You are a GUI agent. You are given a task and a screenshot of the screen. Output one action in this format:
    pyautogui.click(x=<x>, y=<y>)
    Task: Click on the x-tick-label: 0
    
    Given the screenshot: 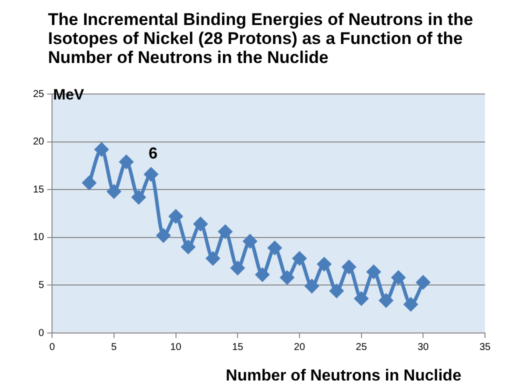 What is the action you would take?
    pyautogui.click(x=52, y=347)
    